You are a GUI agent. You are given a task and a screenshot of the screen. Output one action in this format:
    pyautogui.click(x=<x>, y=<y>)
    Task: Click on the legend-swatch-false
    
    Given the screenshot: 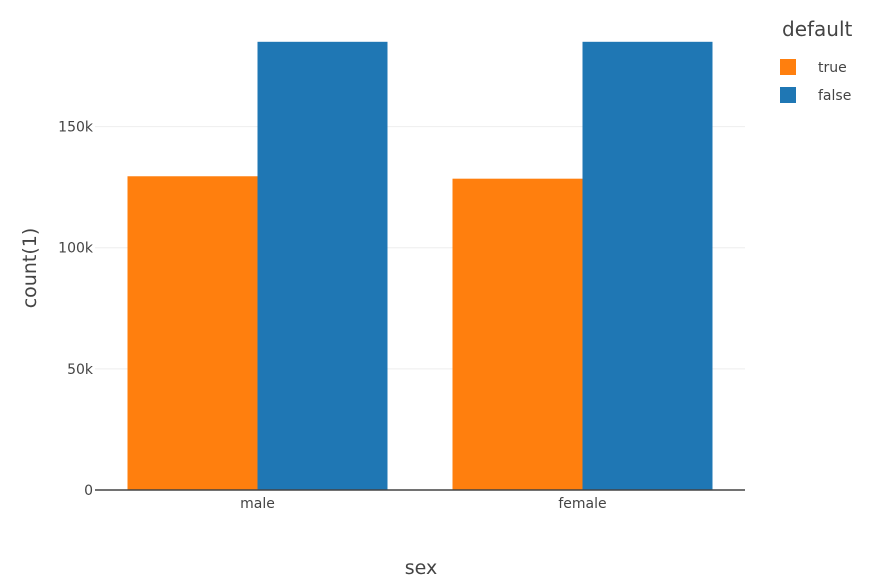 What is the action you would take?
    pyautogui.click(x=788, y=95)
    